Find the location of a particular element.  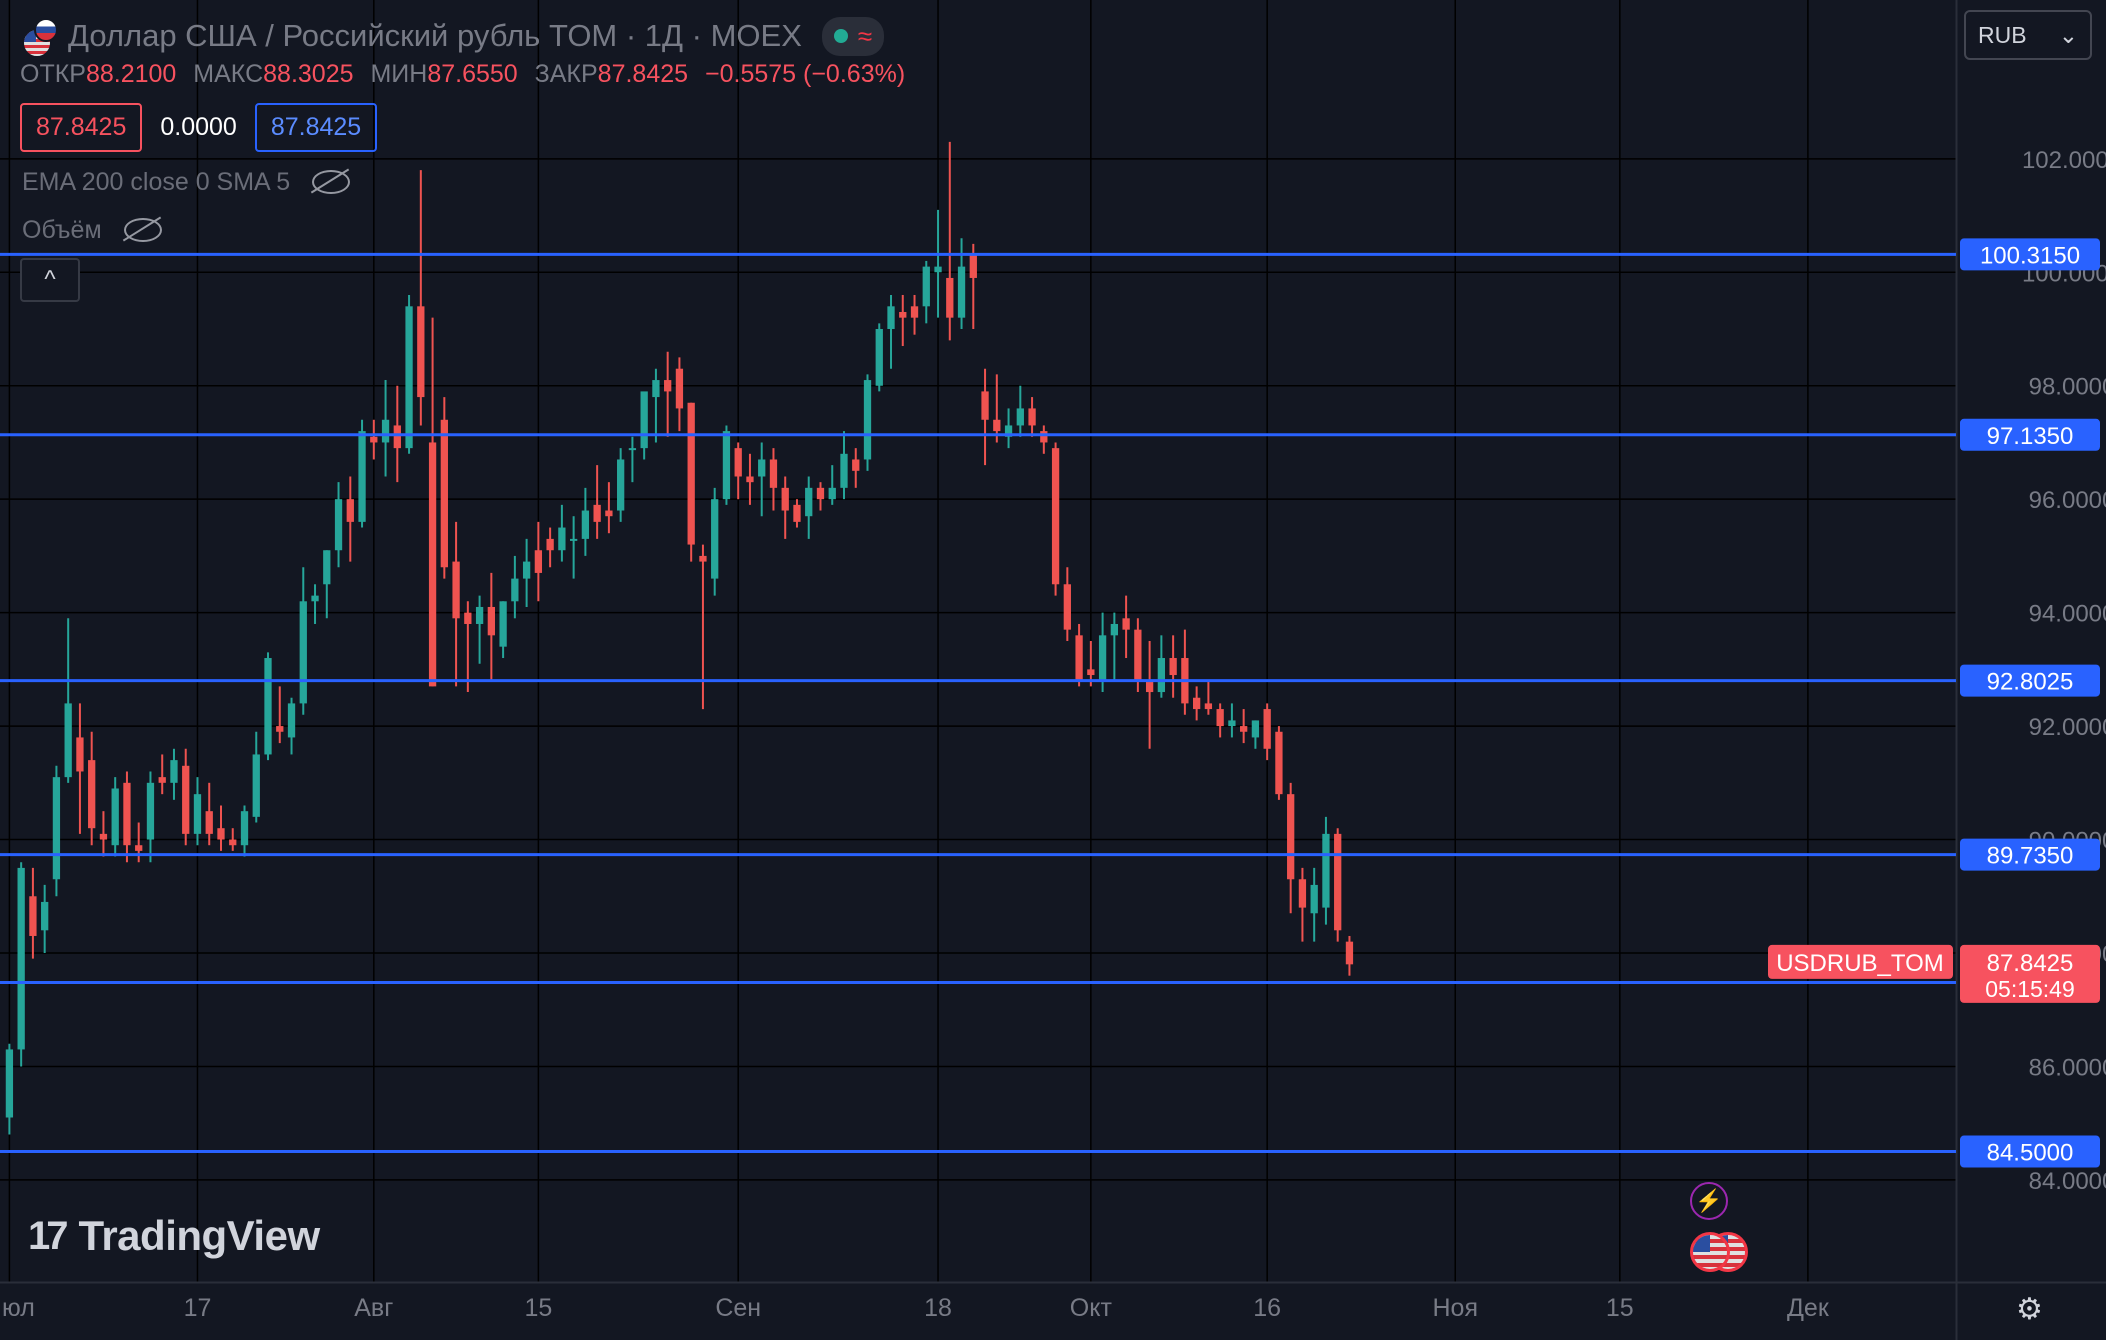

lightning-event-icon: ⚡ is located at coordinates (1709, 1201).